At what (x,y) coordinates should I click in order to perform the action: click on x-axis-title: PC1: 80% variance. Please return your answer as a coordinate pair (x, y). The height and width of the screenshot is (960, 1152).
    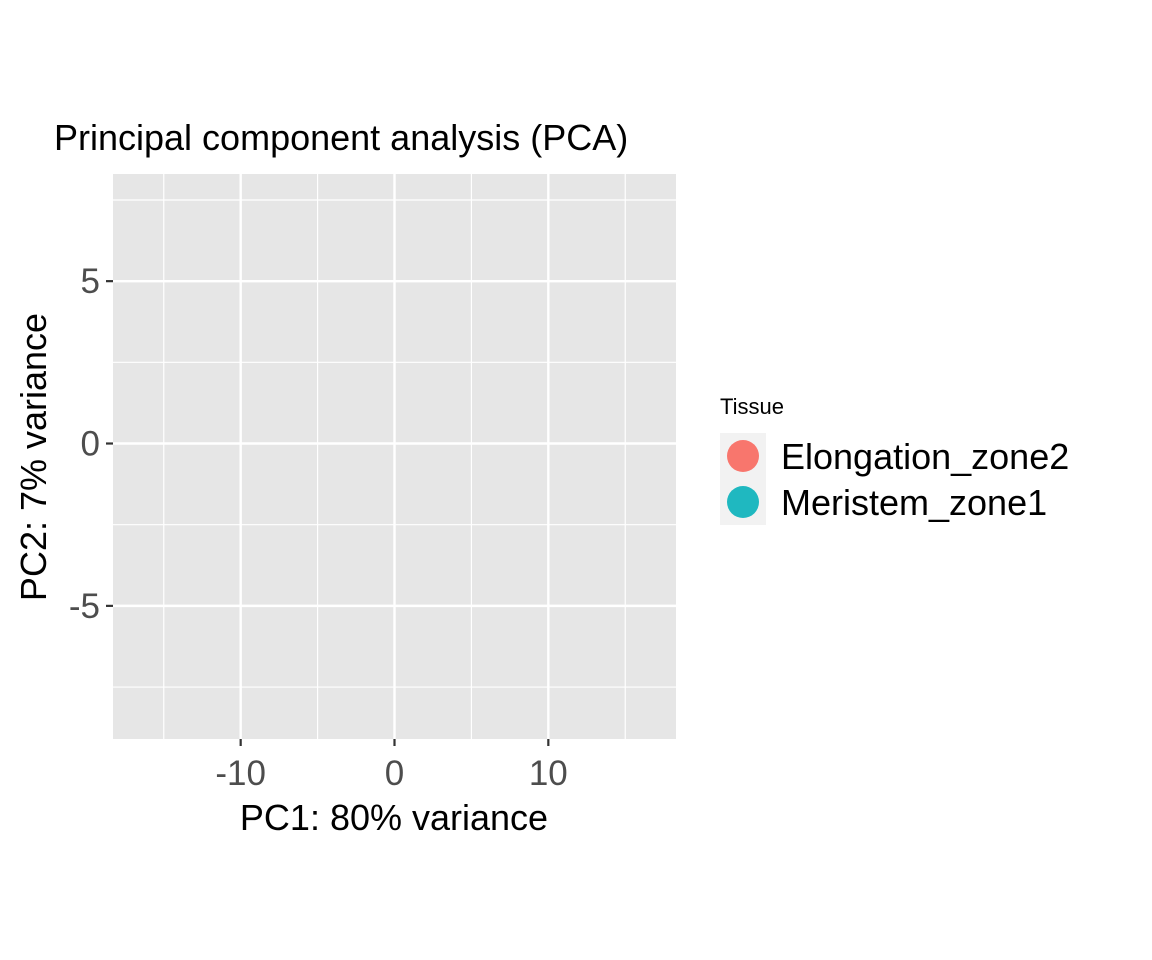
    Looking at the image, I should click on (394, 817).